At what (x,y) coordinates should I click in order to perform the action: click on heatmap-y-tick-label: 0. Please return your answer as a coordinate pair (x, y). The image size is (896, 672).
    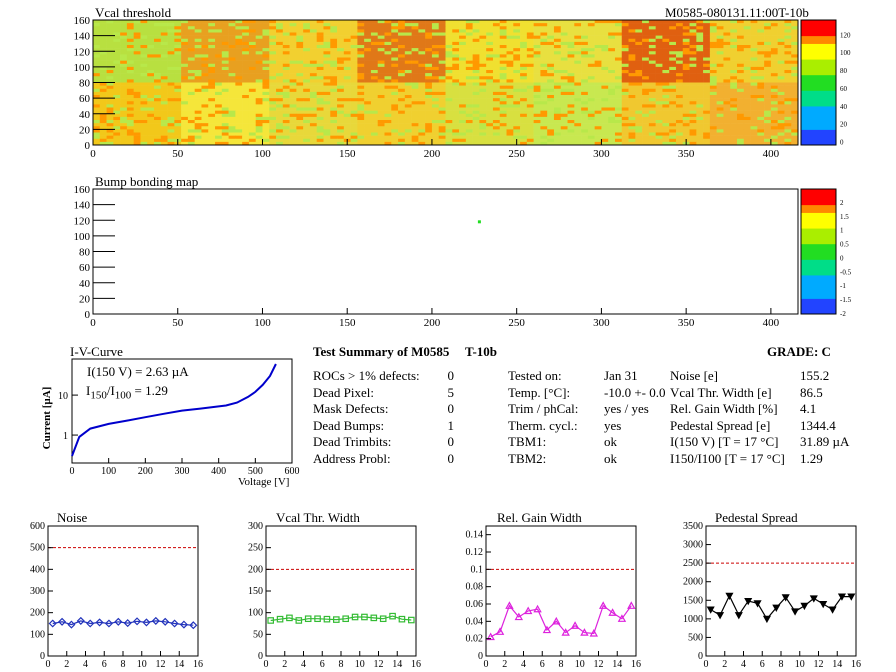
    Looking at the image, I should click on (88, 146).